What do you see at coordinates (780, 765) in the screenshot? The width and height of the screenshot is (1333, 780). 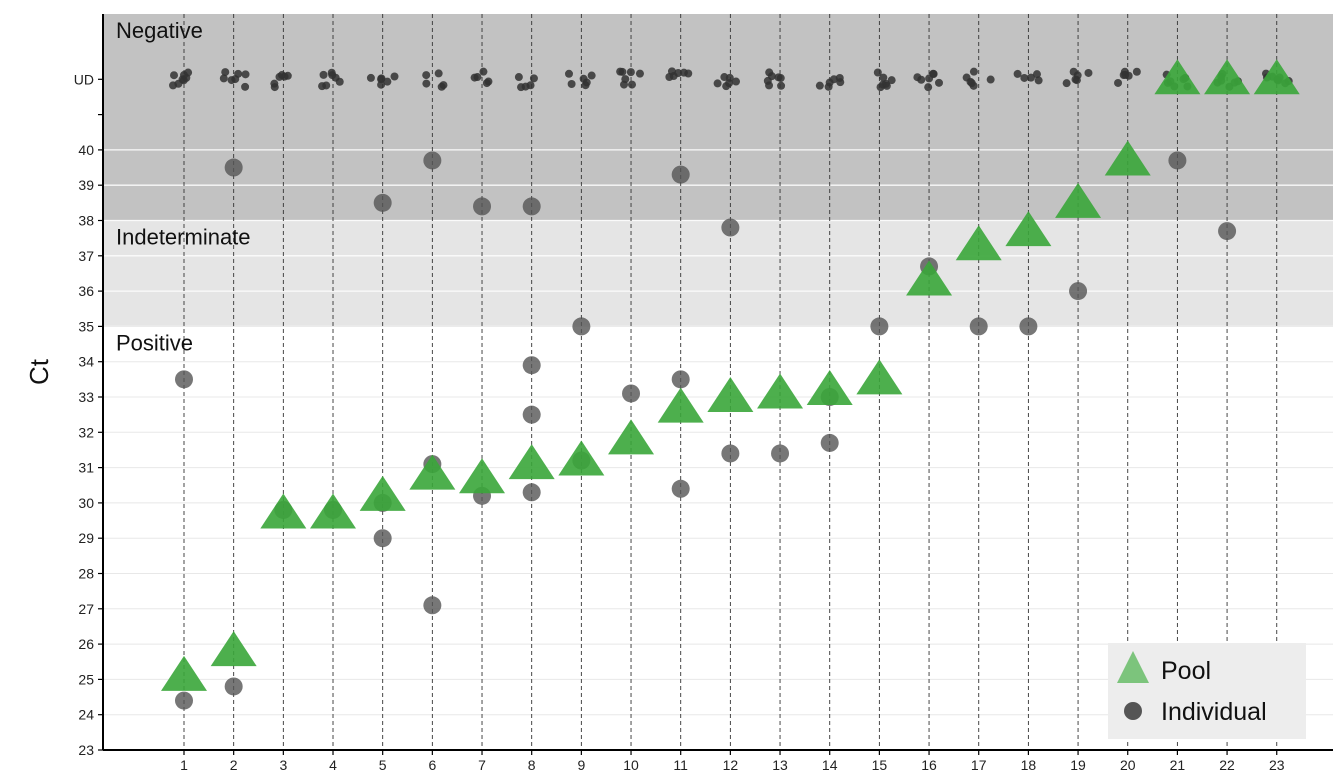 I see `x-tick-label: 13` at bounding box center [780, 765].